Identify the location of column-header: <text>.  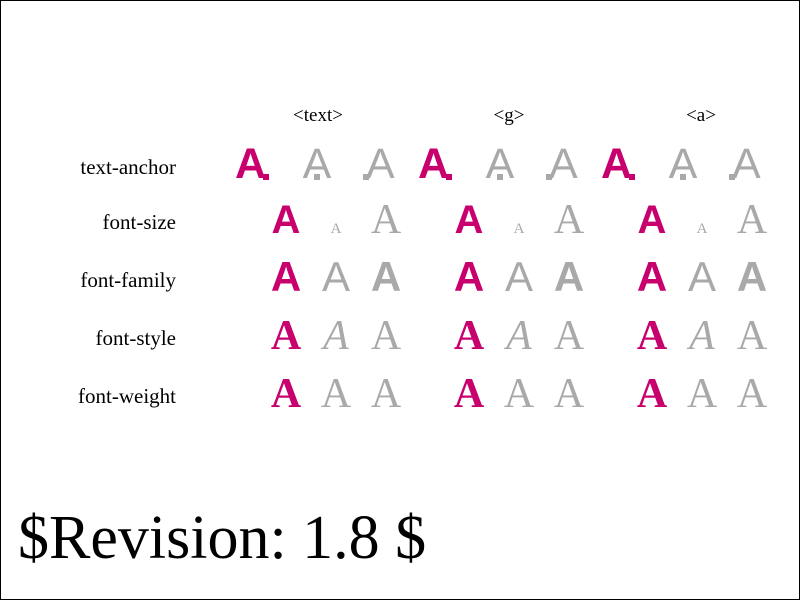
(318, 115).